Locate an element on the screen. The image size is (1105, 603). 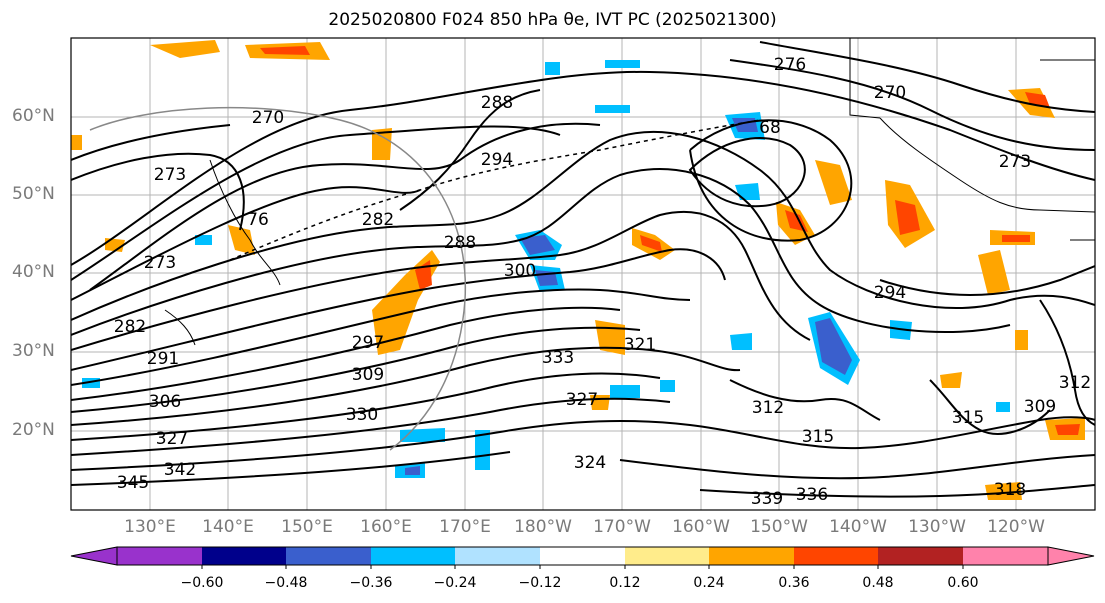
lon-label: 150°E is located at coordinates (307, 527).